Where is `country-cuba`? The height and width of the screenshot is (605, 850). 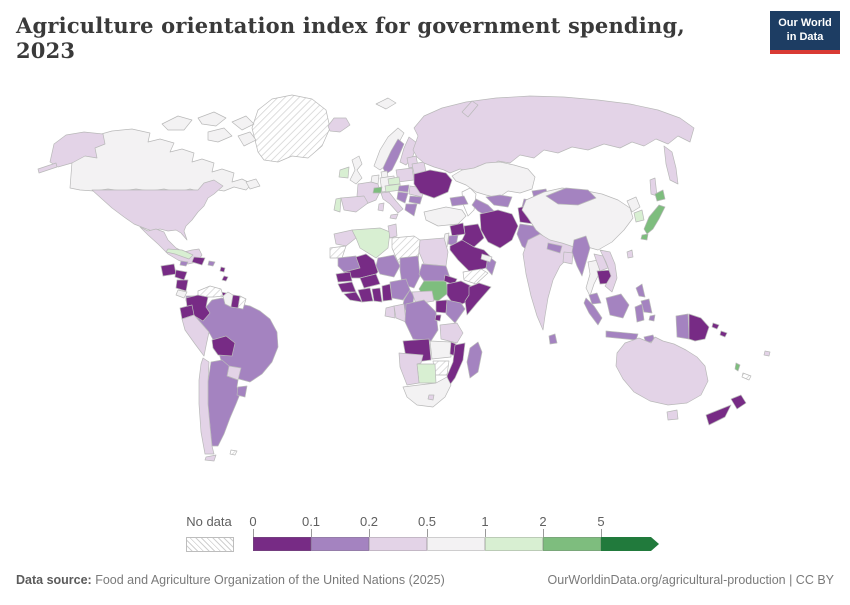
country-cuba is located at coordinates (179, 254).